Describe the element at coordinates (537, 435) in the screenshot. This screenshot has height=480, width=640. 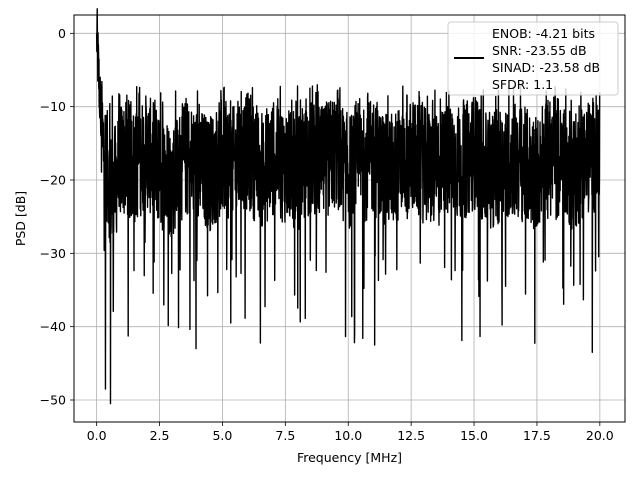
I see `x-tick-label: 17.5` at that location.